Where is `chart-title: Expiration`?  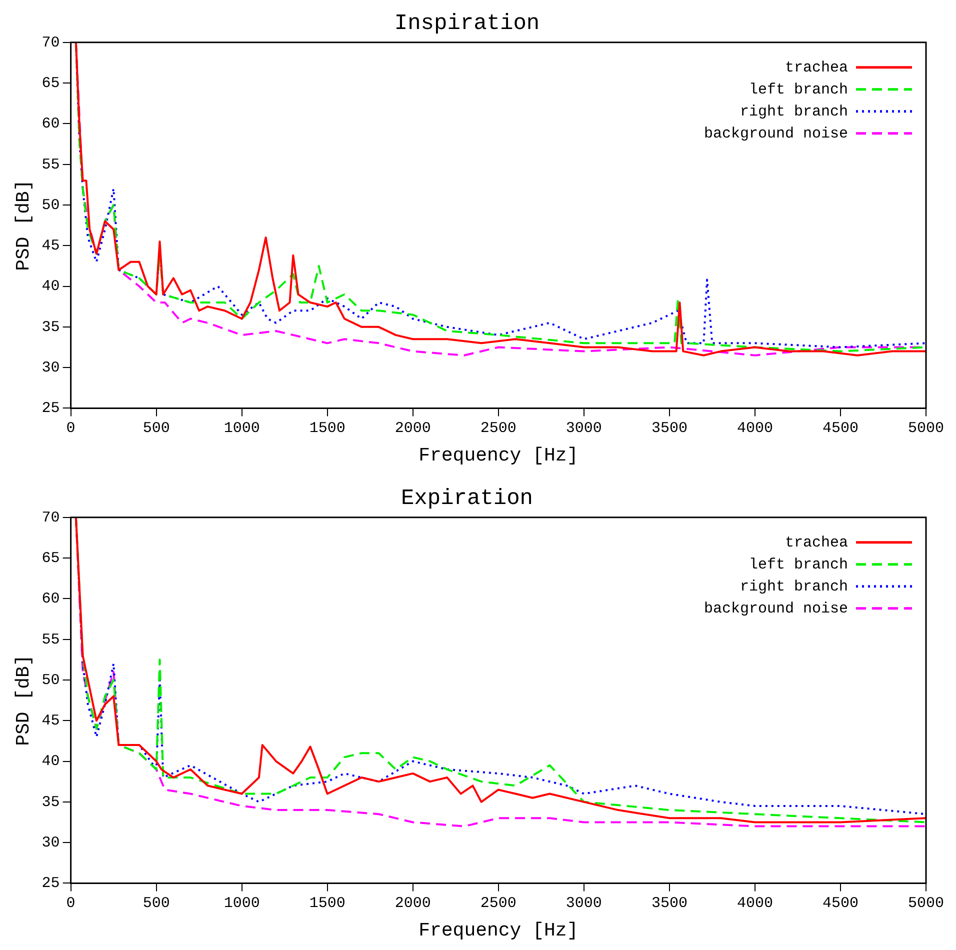 chart-title: Expiration is located at coordinates (467, 499).